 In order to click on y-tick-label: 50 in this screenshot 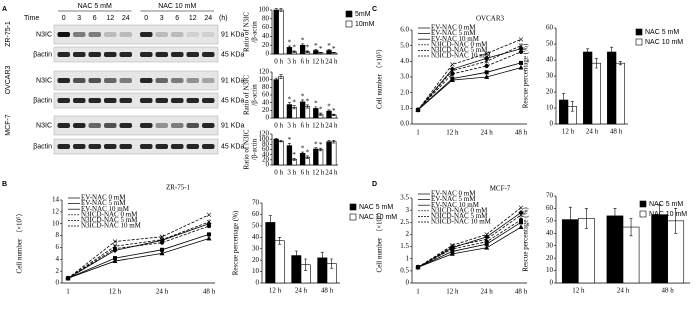, I will do `click(550, 44)`.